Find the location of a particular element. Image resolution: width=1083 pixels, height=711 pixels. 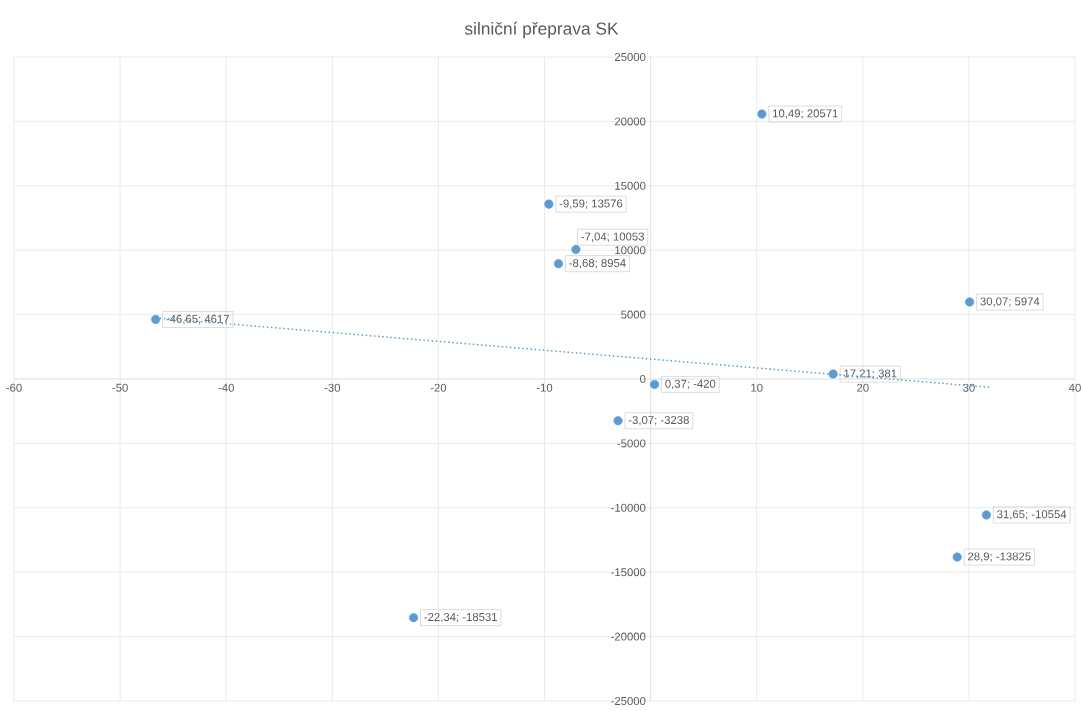

y-tick-label: 5000 is located at coordinates (633, 314).